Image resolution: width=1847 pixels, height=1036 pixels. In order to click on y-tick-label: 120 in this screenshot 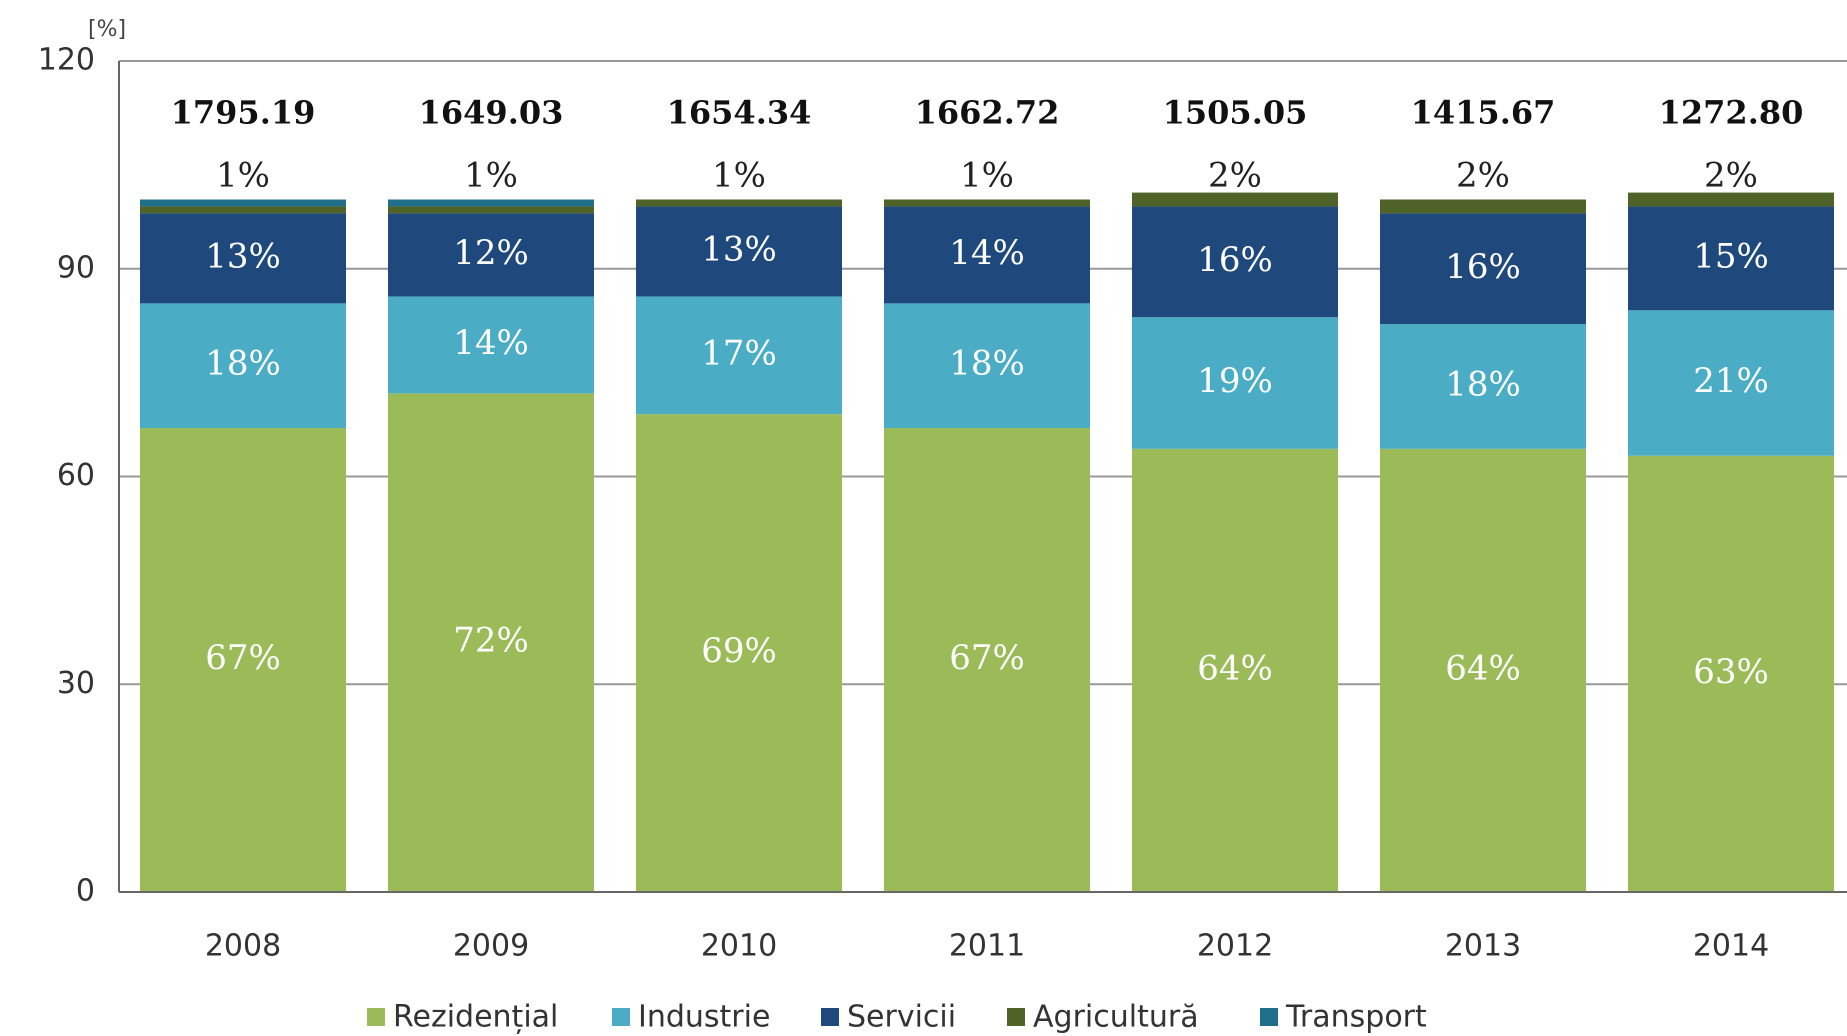, I will do `click(66, 60)`.